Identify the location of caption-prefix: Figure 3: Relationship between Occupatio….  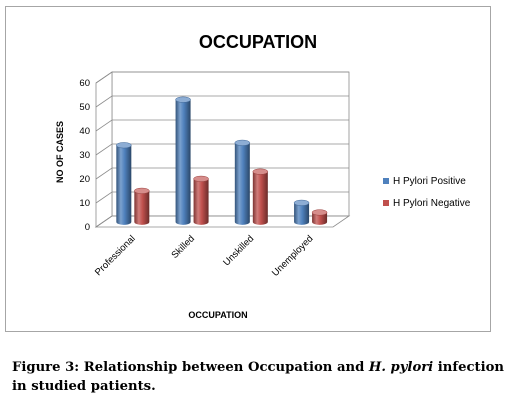
(190, 367).